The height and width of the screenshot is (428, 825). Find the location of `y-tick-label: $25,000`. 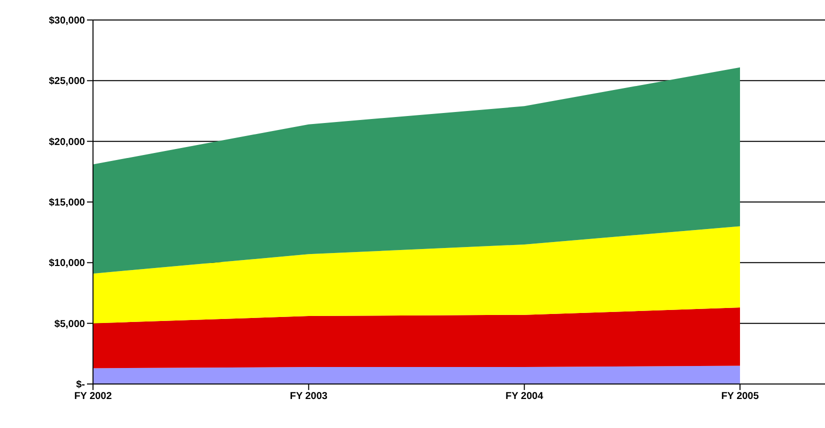

y-tick-label: $25,000 is located at coordinates (67, 82).